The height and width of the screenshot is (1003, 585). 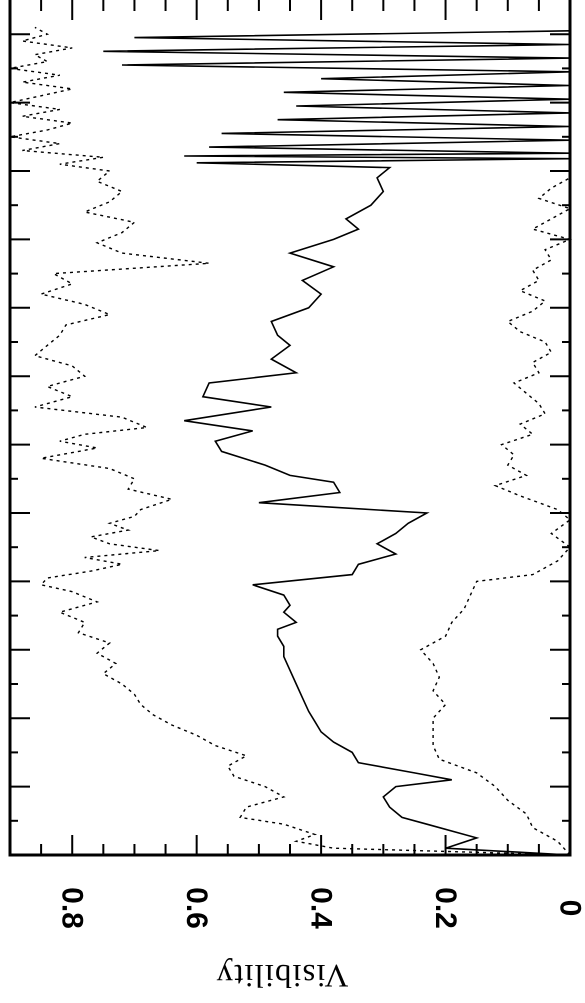 What do you see at coordinates (569, 908) in the screenshot?
I see `y-tick-label: 0` at bounding box center [569, 908].